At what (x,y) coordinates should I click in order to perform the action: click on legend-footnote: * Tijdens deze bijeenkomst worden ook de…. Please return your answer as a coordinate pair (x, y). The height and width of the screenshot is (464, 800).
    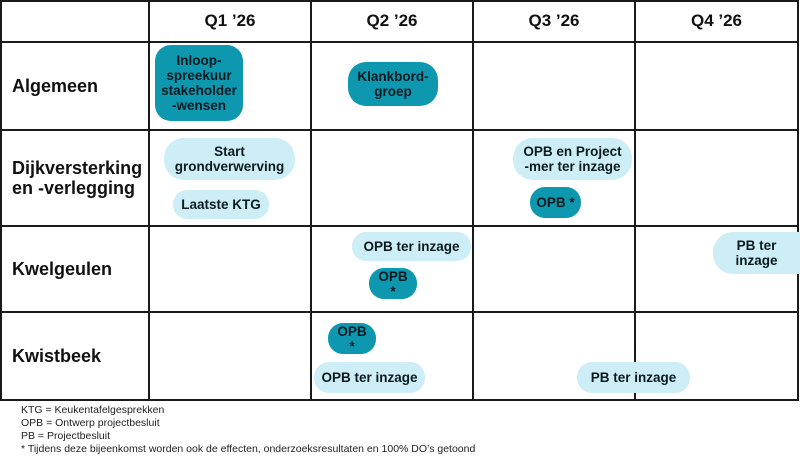
    Looking at the image, I should click on (248, 449).